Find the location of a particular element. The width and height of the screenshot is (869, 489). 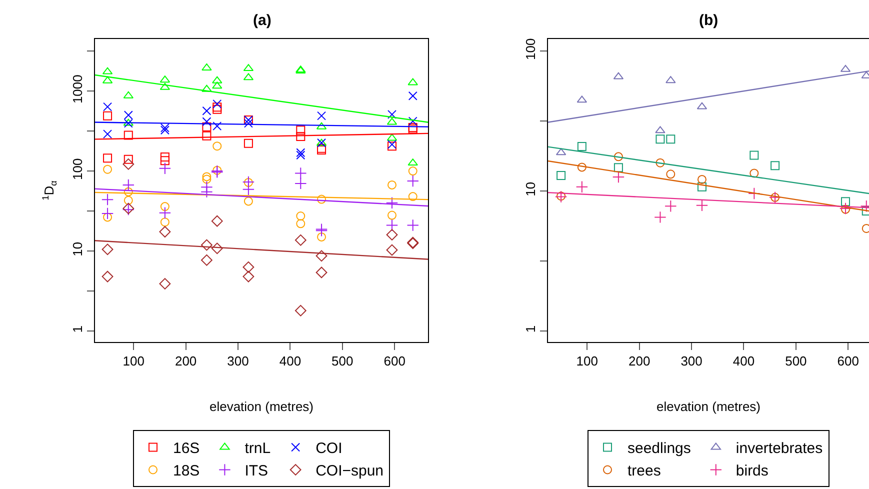

legend-label: trnL is located at coordinates (257, 449).